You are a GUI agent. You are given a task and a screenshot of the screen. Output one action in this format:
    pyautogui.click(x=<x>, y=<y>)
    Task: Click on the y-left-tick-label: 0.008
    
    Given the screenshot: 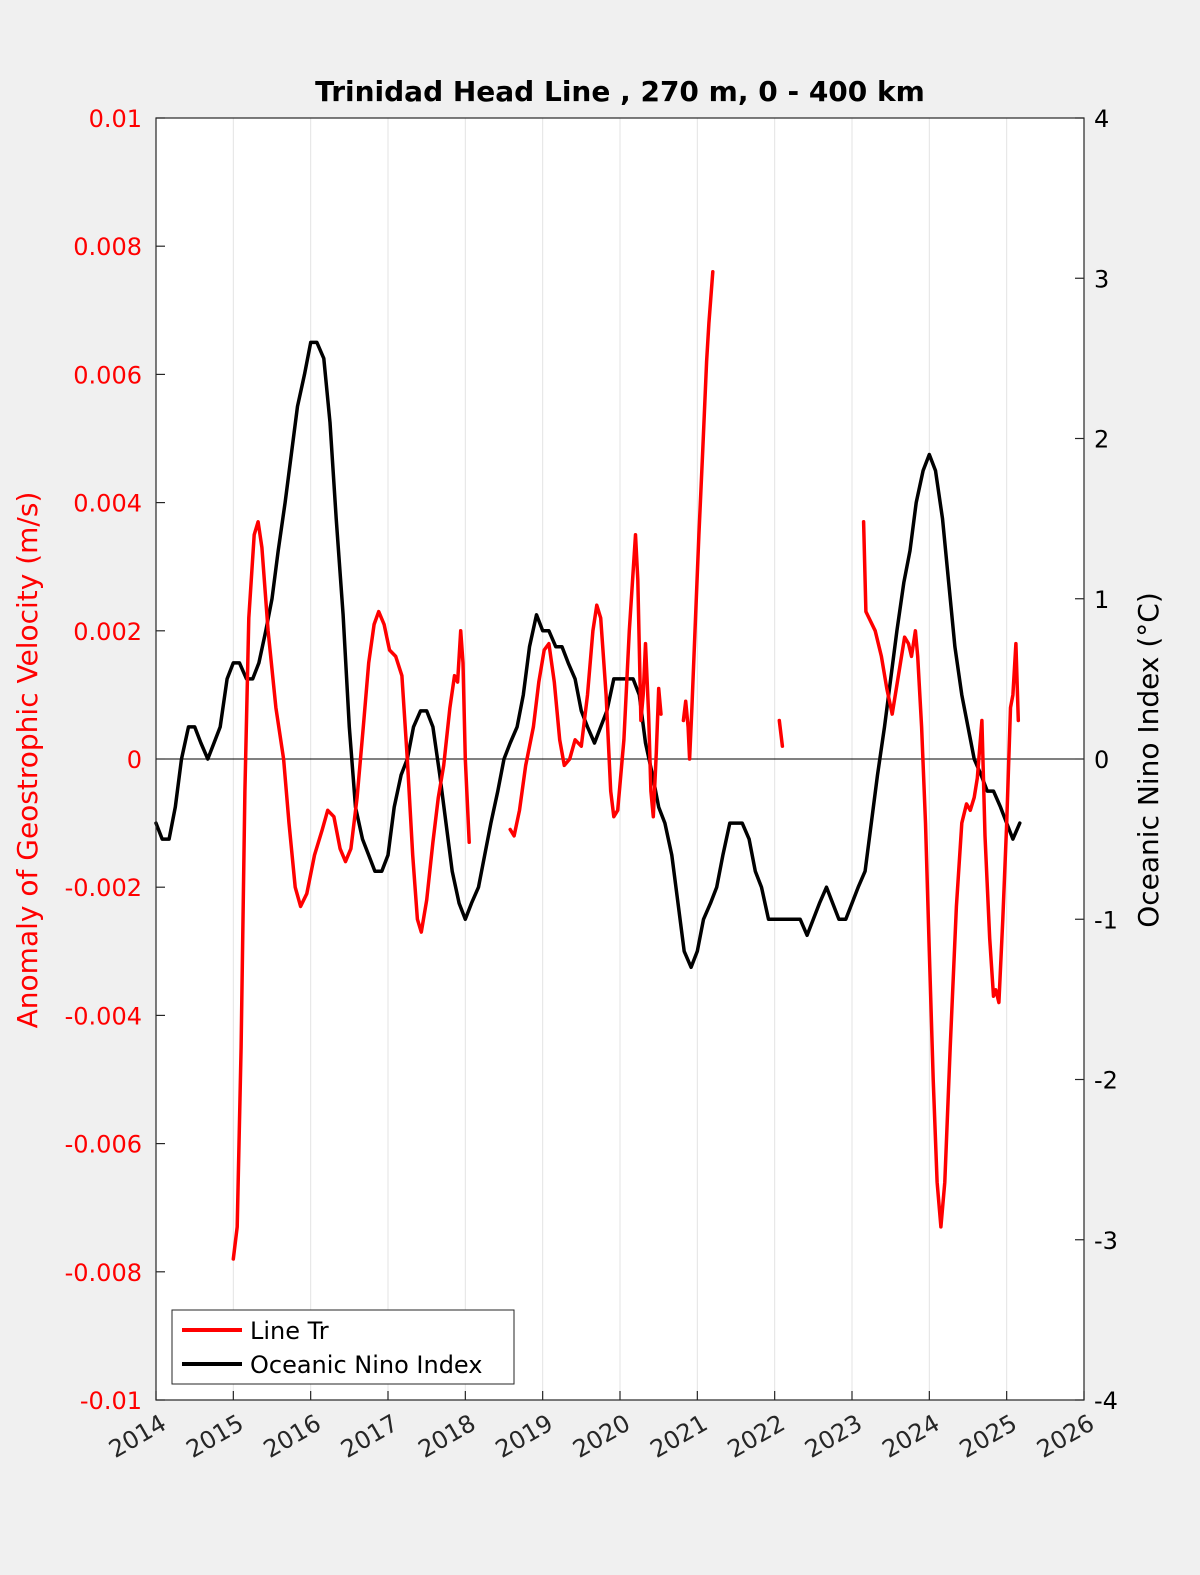 What is the action you would take?
    pyautogui.click(x=107, y=247)
    